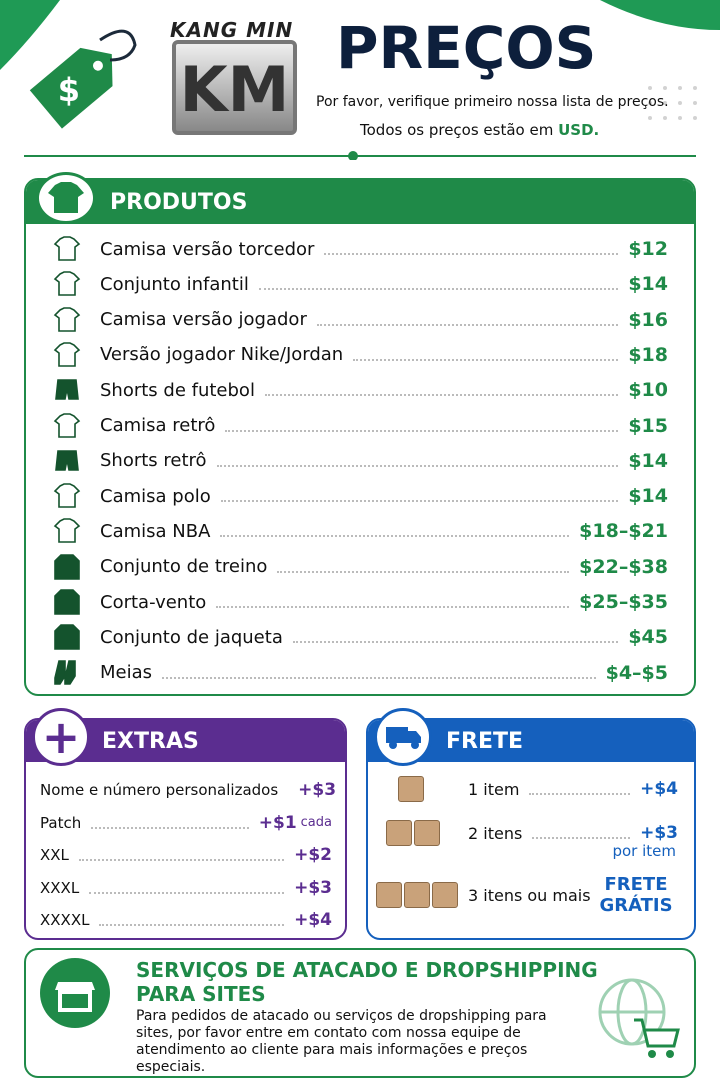 This screenshot has height=1080, width=720. I want to click on product-price: $45, so click(648, 637).